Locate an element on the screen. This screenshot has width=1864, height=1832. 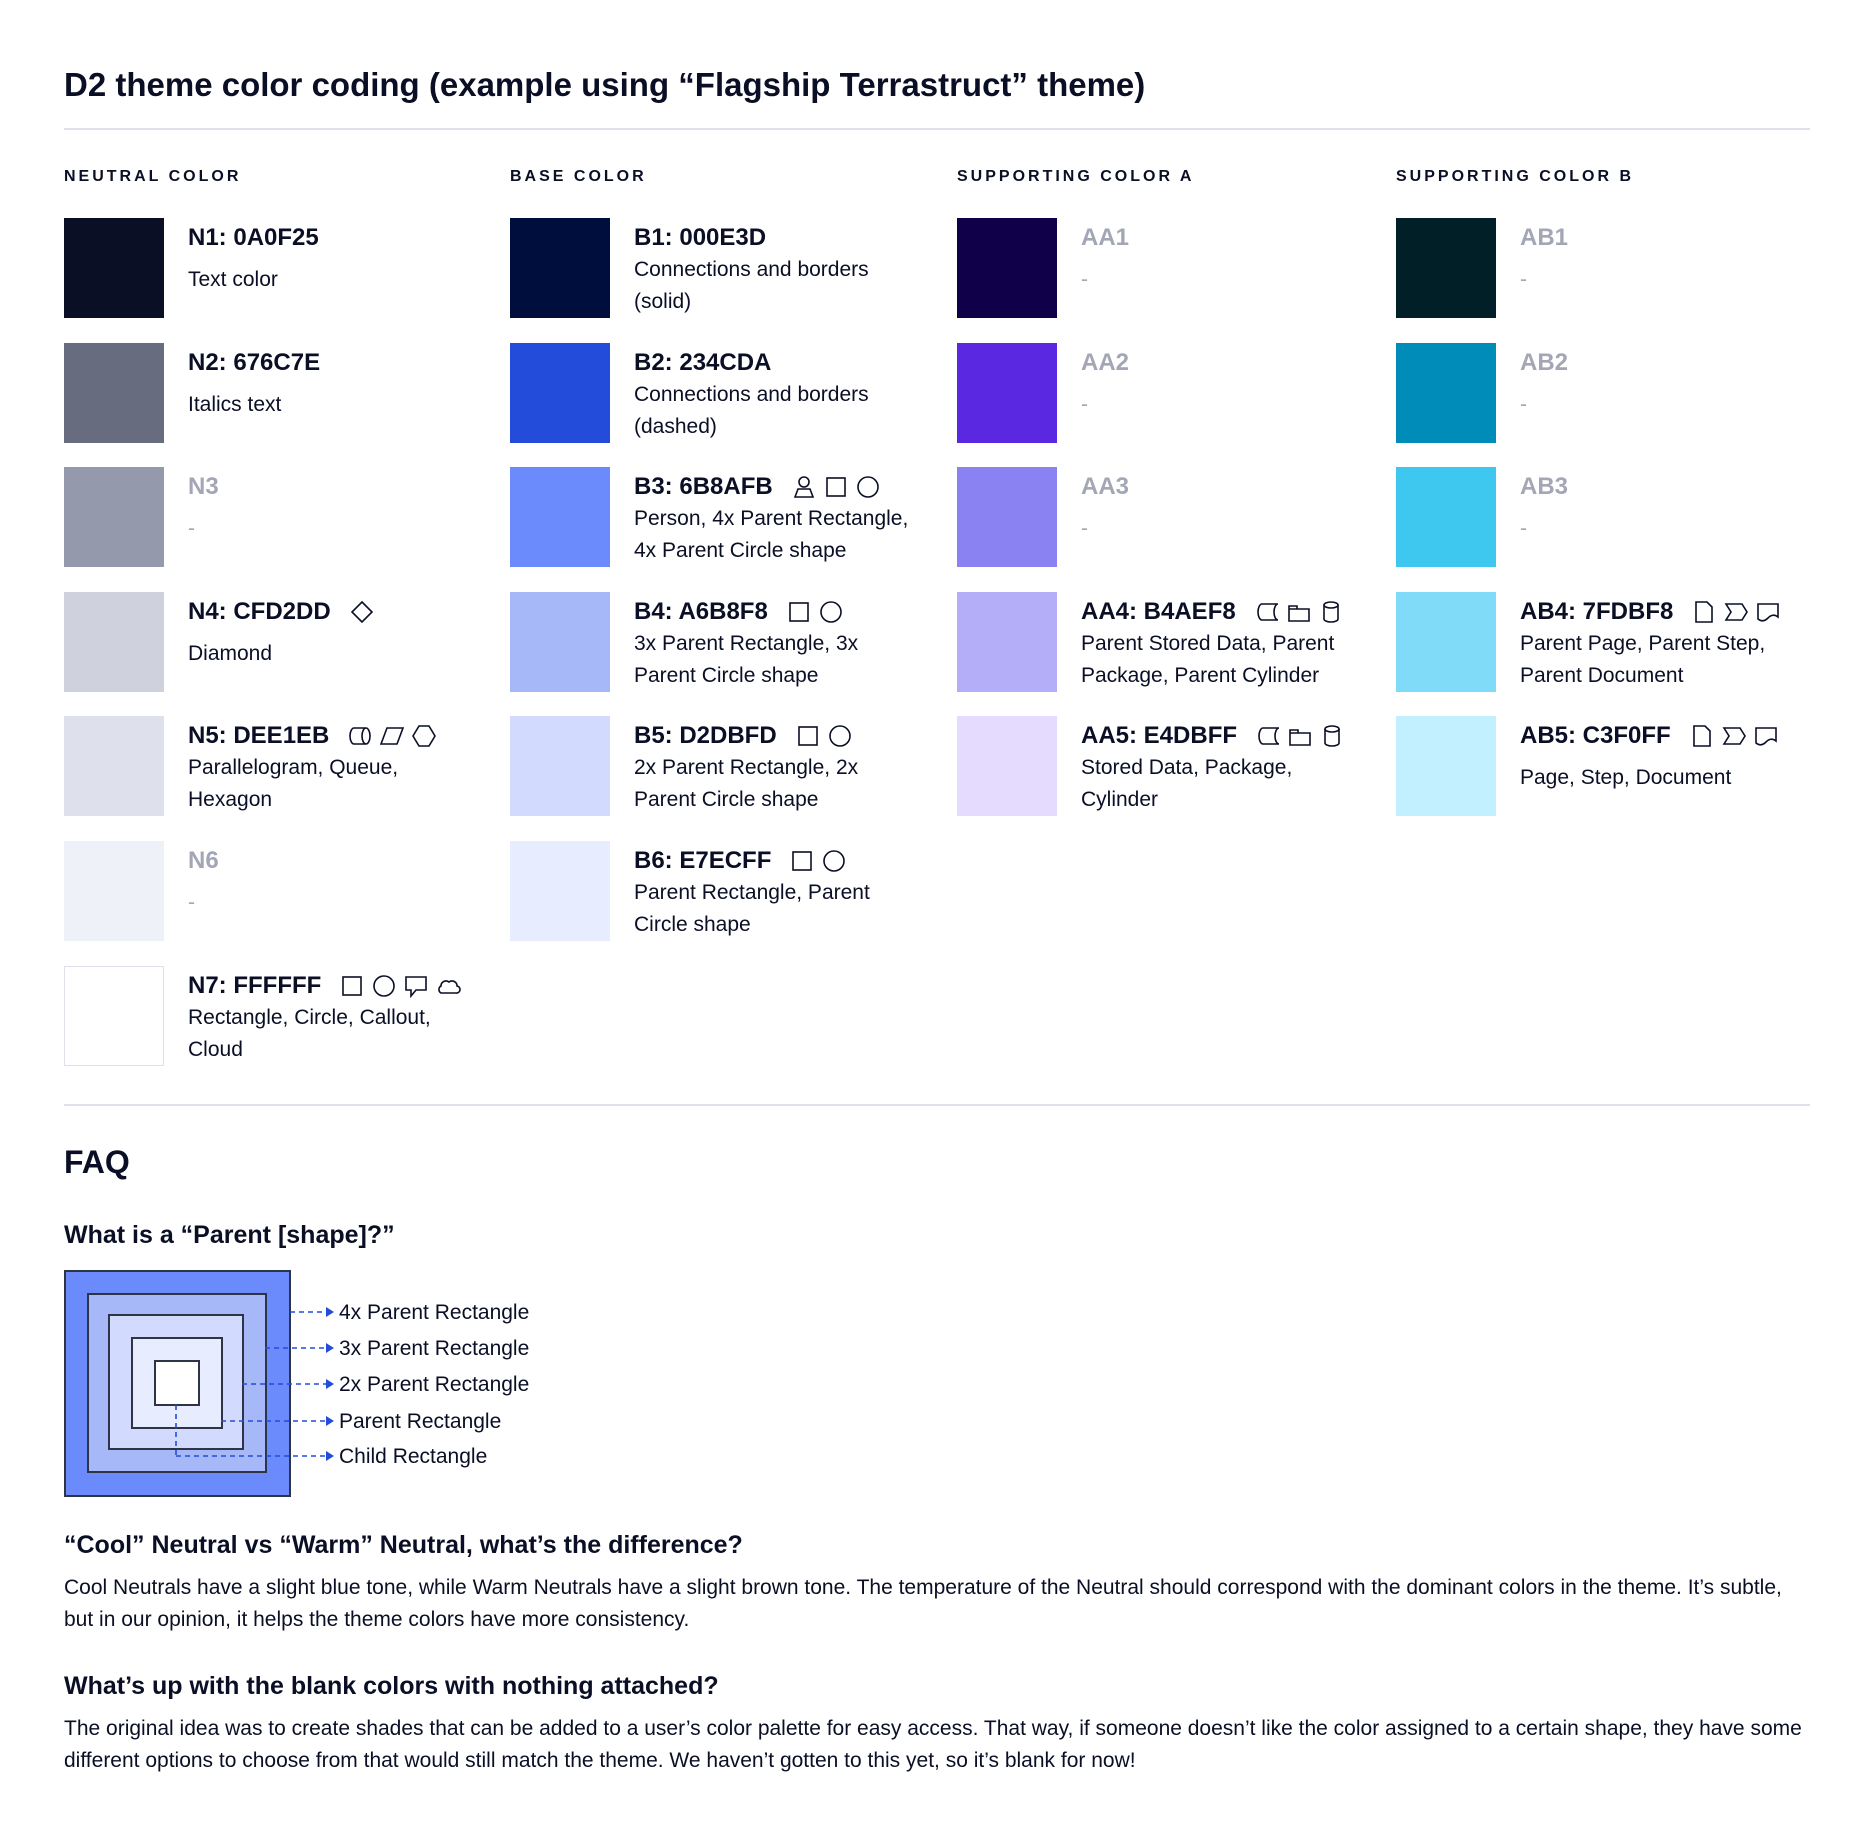
color-entry: AB5: C3F0FF Page, Step, Document is located at coordinates (1588, 766).